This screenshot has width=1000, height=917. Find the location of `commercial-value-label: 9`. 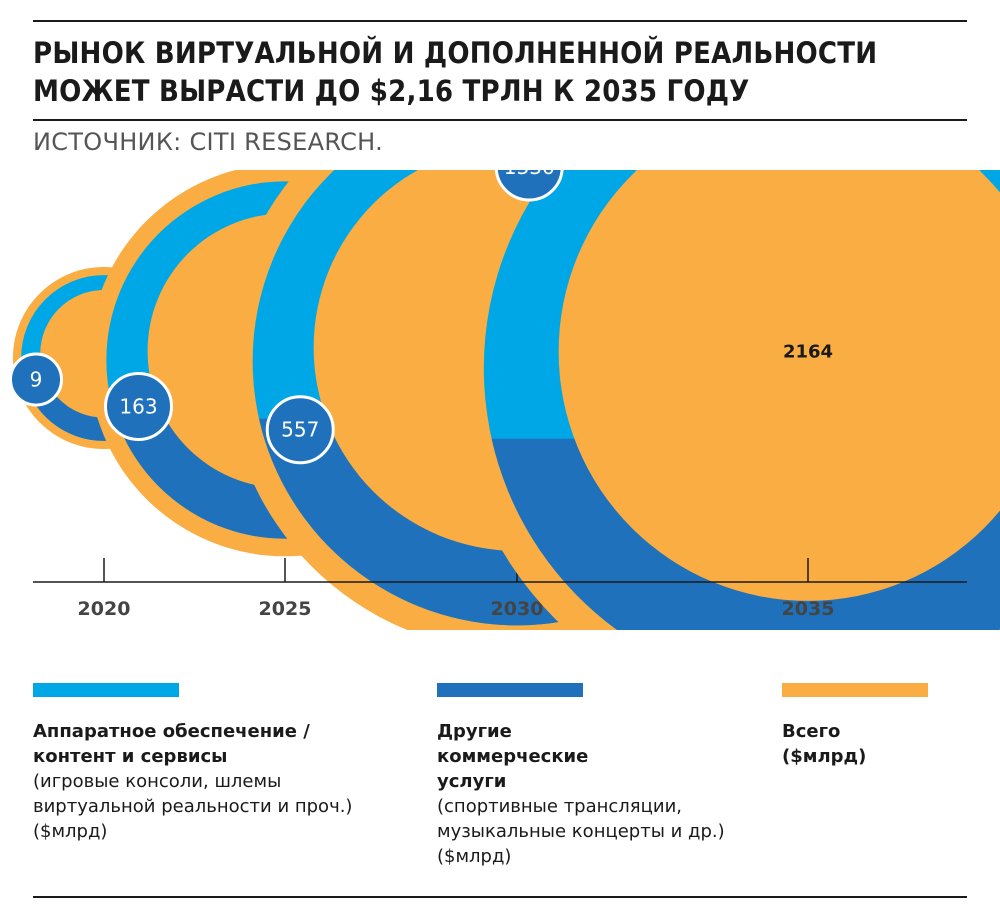

commercial-value-label: 9 is located at coordinates (36, 380).